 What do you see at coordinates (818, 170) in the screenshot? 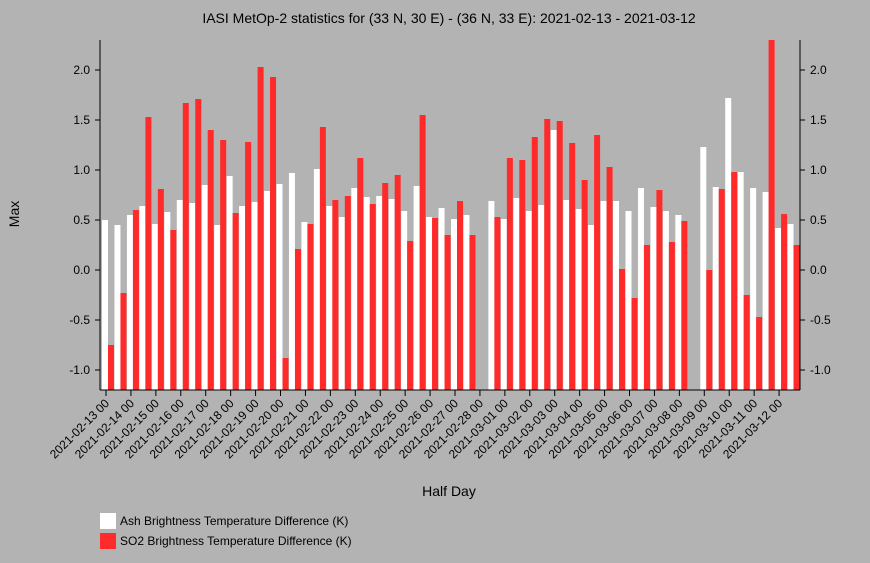
I see `y-tick-label-right: 1.0` at bounding box center [818, 170].